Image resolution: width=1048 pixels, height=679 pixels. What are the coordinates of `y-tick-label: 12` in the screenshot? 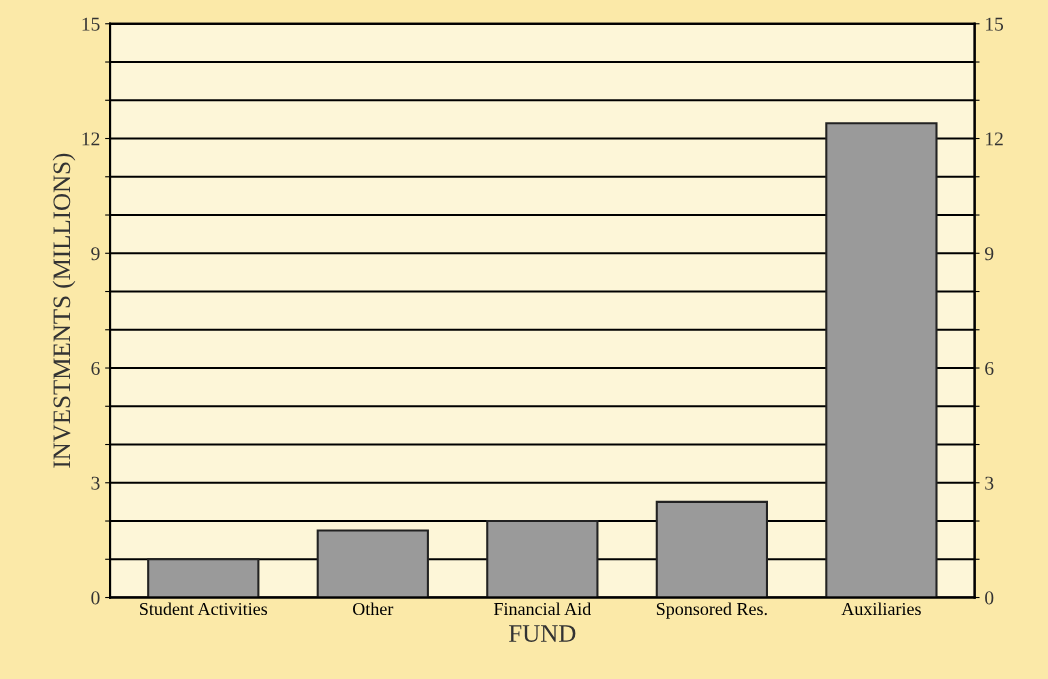 It's located at (91, 139).